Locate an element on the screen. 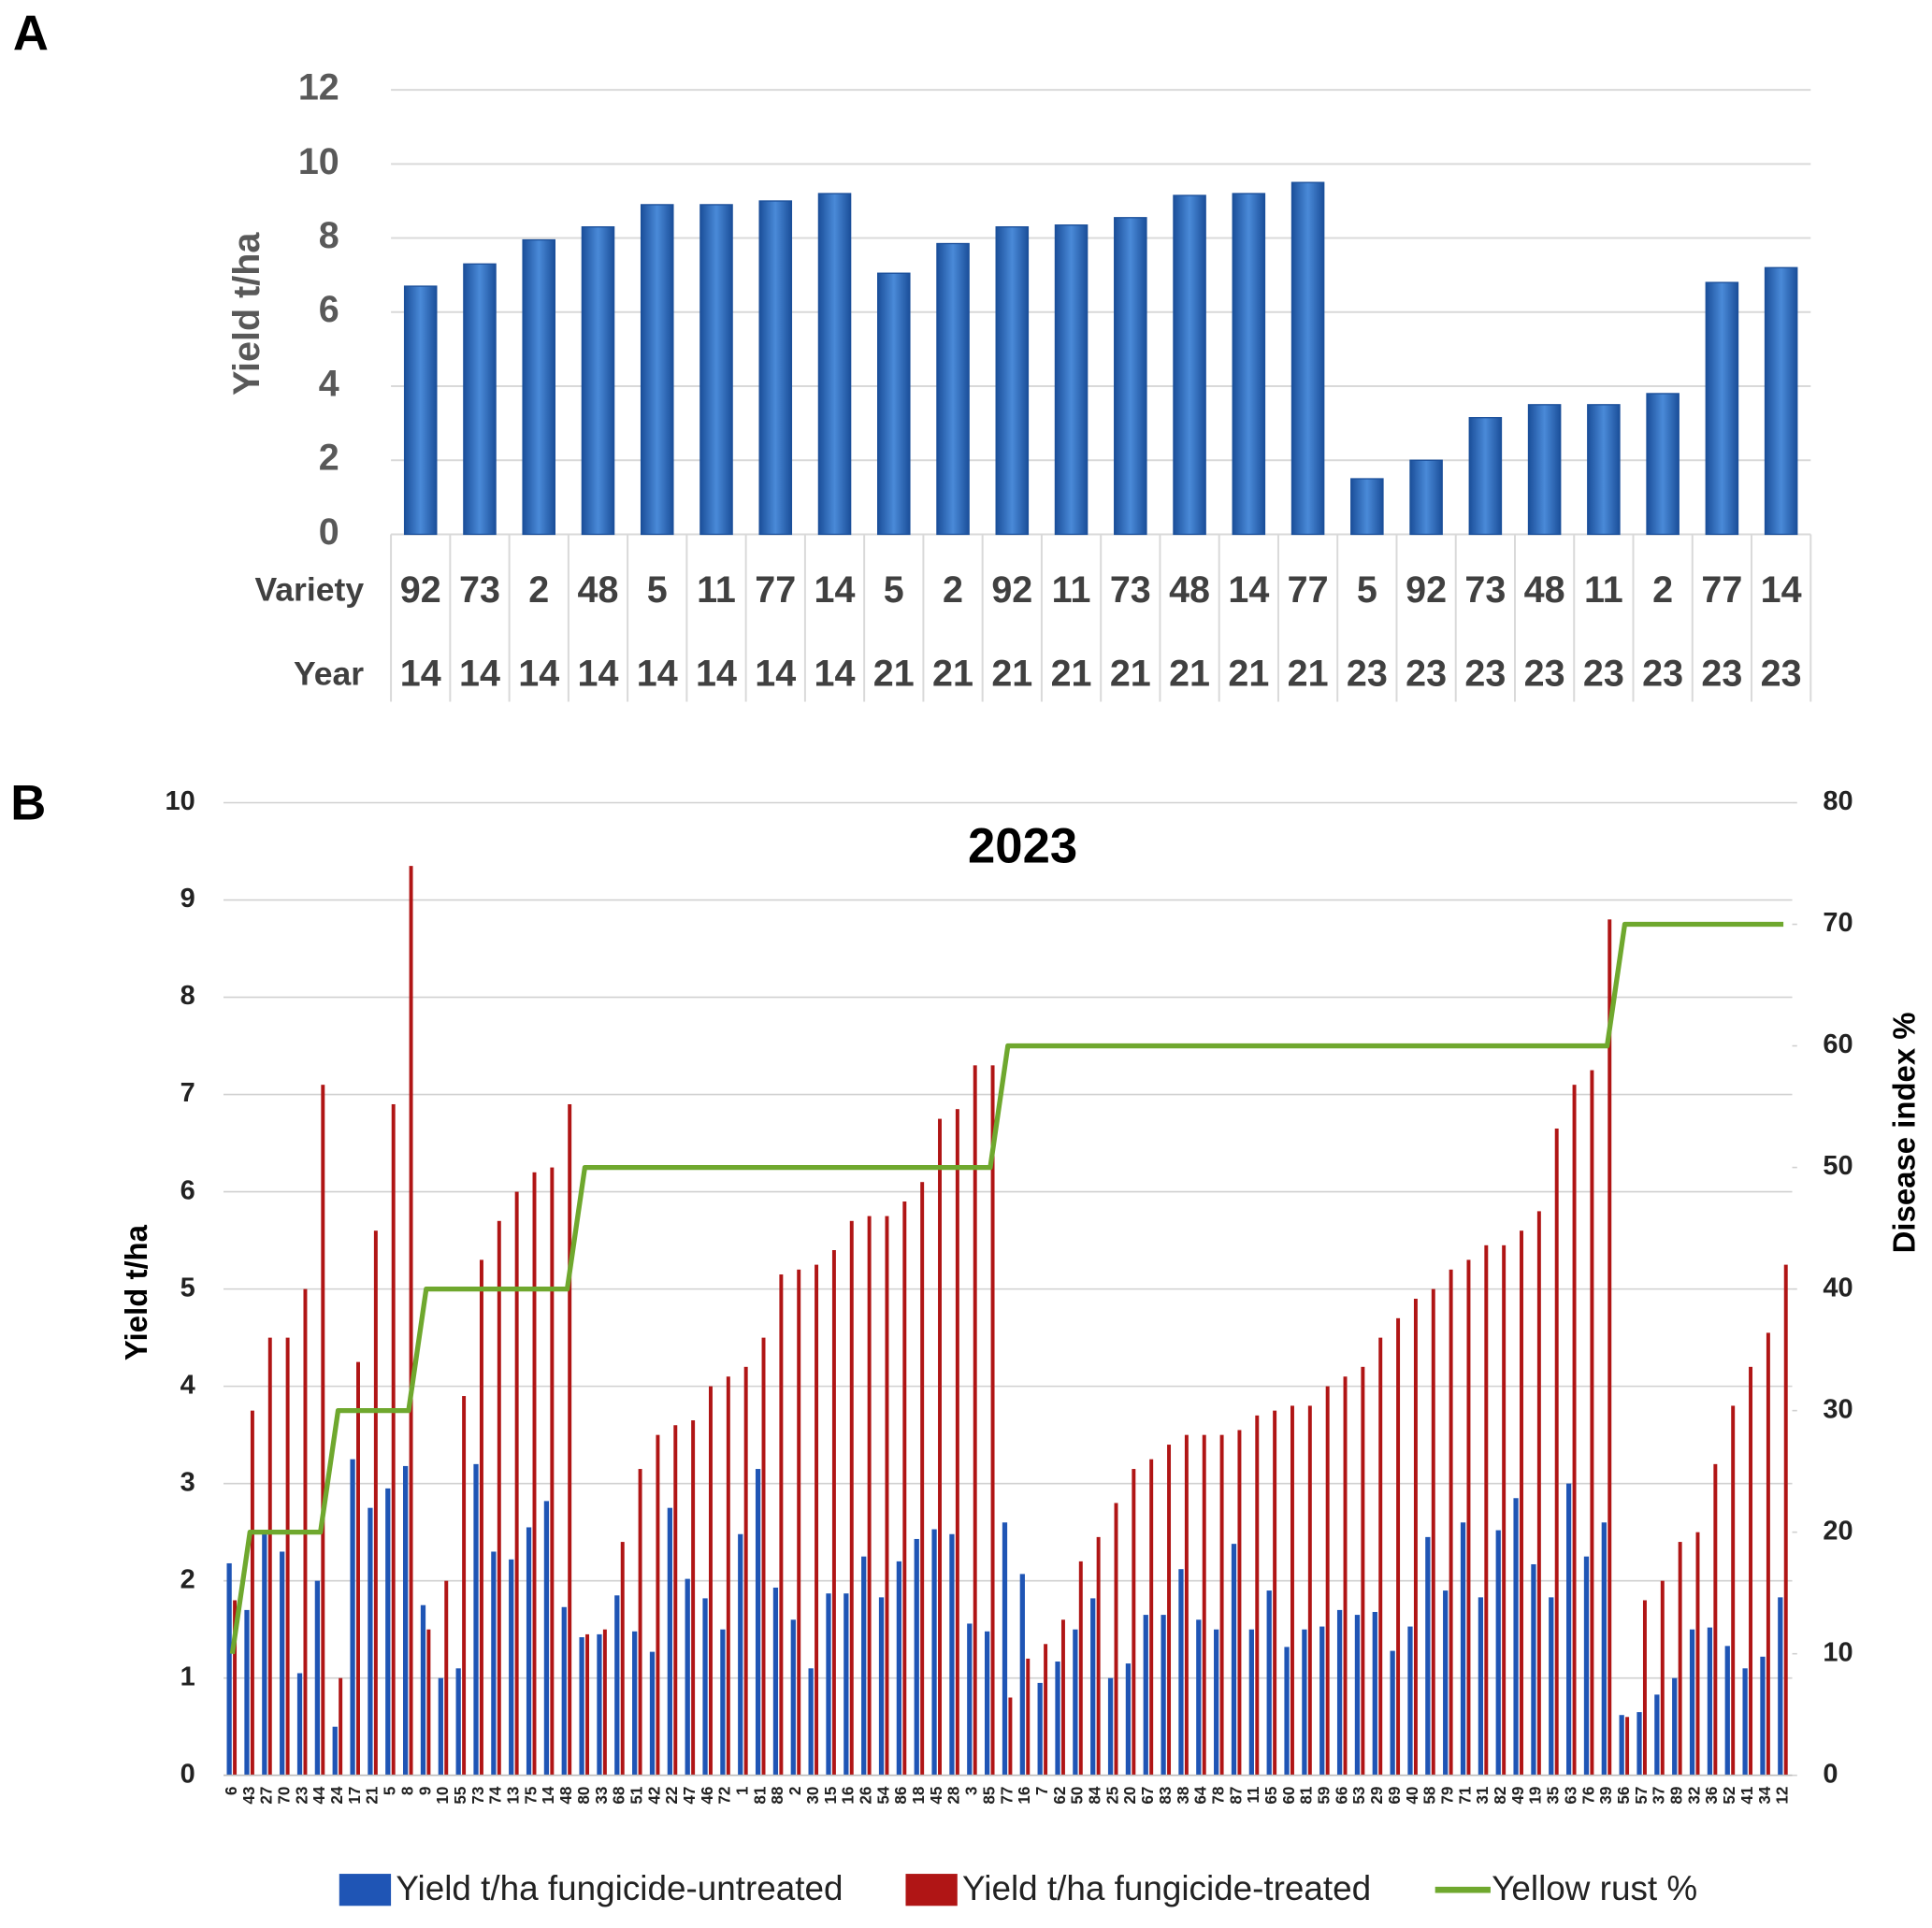 This screenshot has height=1928, width=1932. x-tick-label: 20 is located at coordinates (1130, 1796).